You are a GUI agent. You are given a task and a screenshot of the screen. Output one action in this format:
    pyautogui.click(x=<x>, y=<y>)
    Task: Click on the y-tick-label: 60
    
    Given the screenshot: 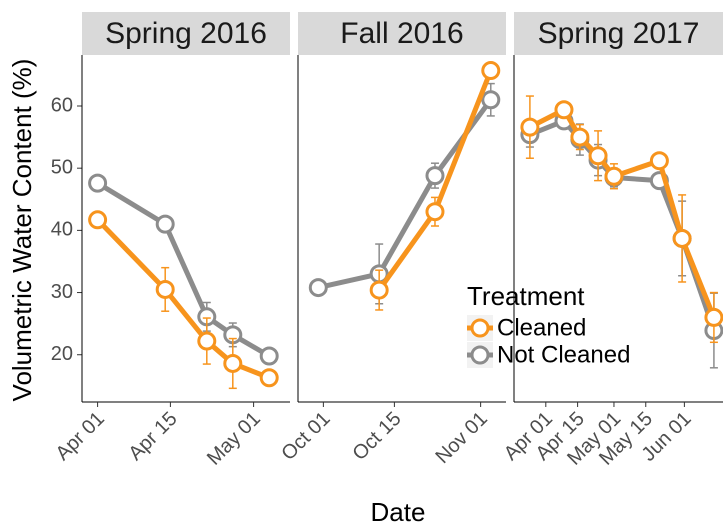 What is the action you would take?
    pyautogui.click(x=62, y=105)
    